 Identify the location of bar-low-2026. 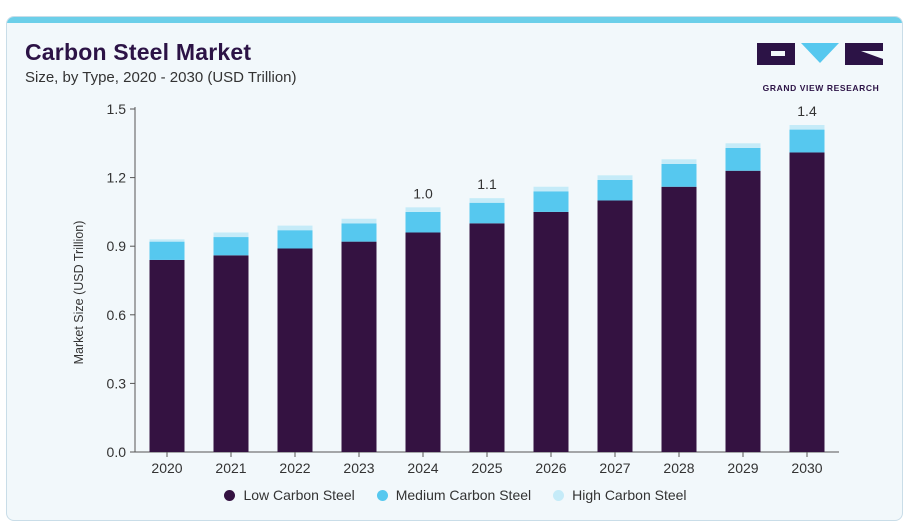
(551, 331).